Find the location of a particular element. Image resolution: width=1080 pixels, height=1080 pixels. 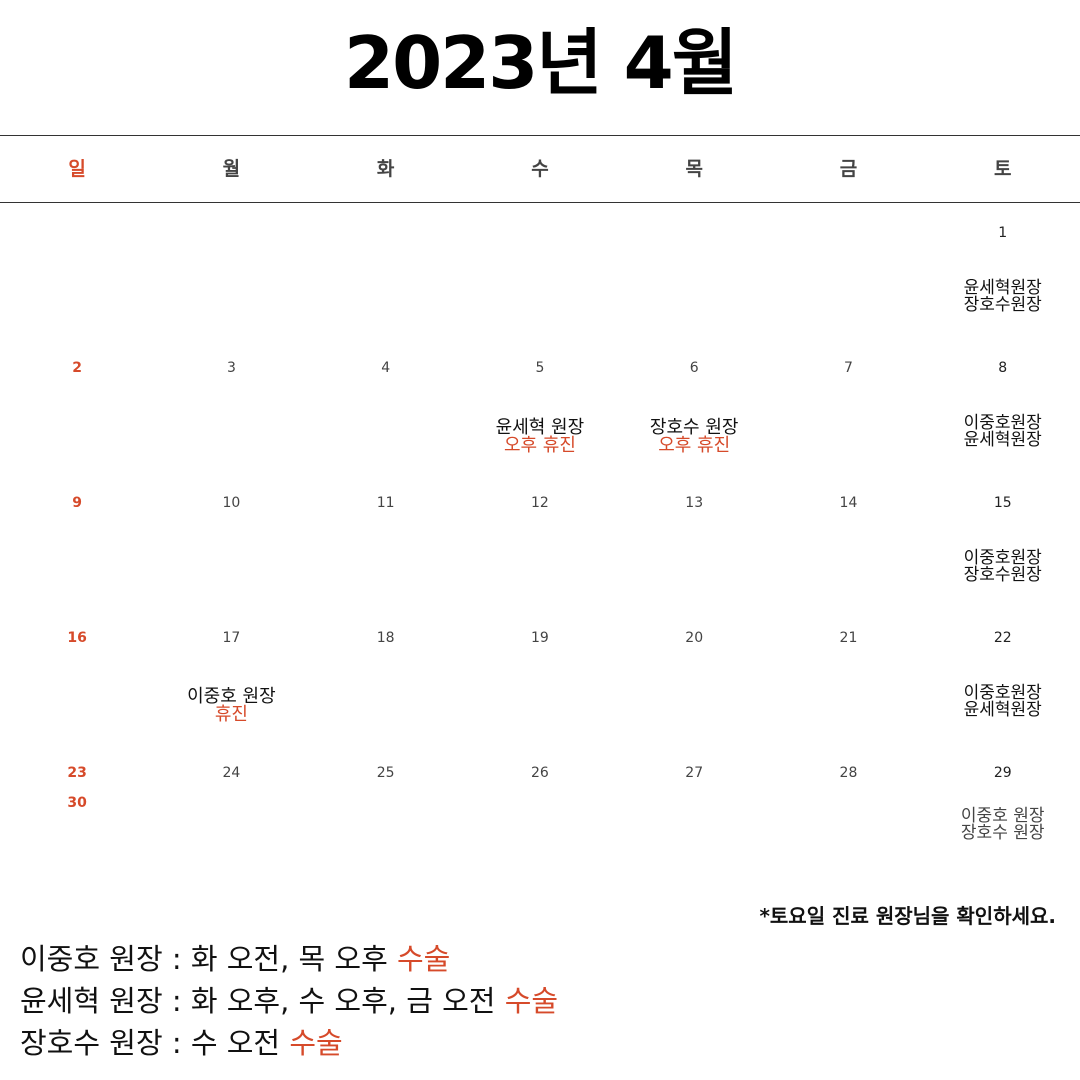

day-cell: 23 30 is located at coordinates (77, 803).